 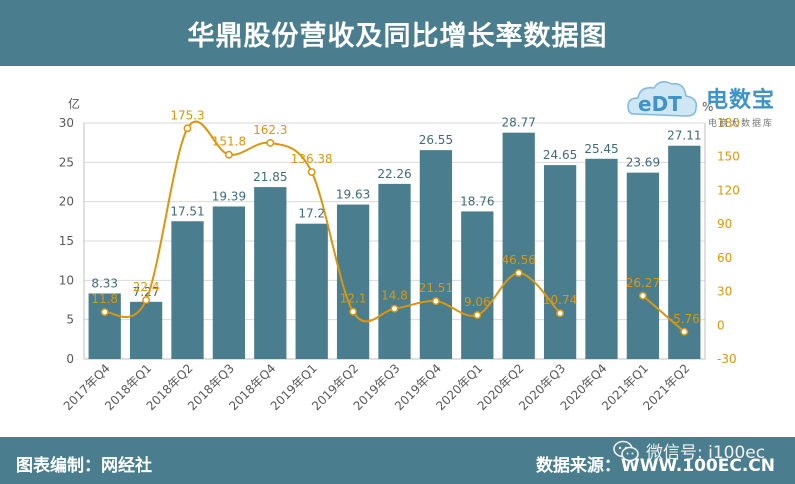 What do you see at coordinates (741, 124) in the screenshot?
I see `logo-tagline: 电商大数据库` at bounding box center [741, 124].